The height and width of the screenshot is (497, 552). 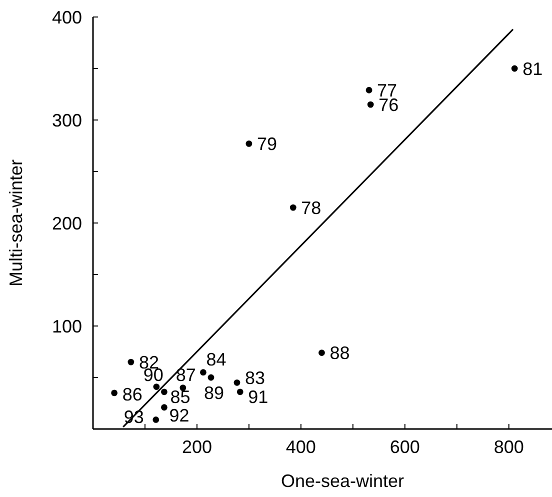 What do you see at coordinates (509, 447) in the screenshot?
I see `x-tick-label: 800` at bounding box center [509, 447].